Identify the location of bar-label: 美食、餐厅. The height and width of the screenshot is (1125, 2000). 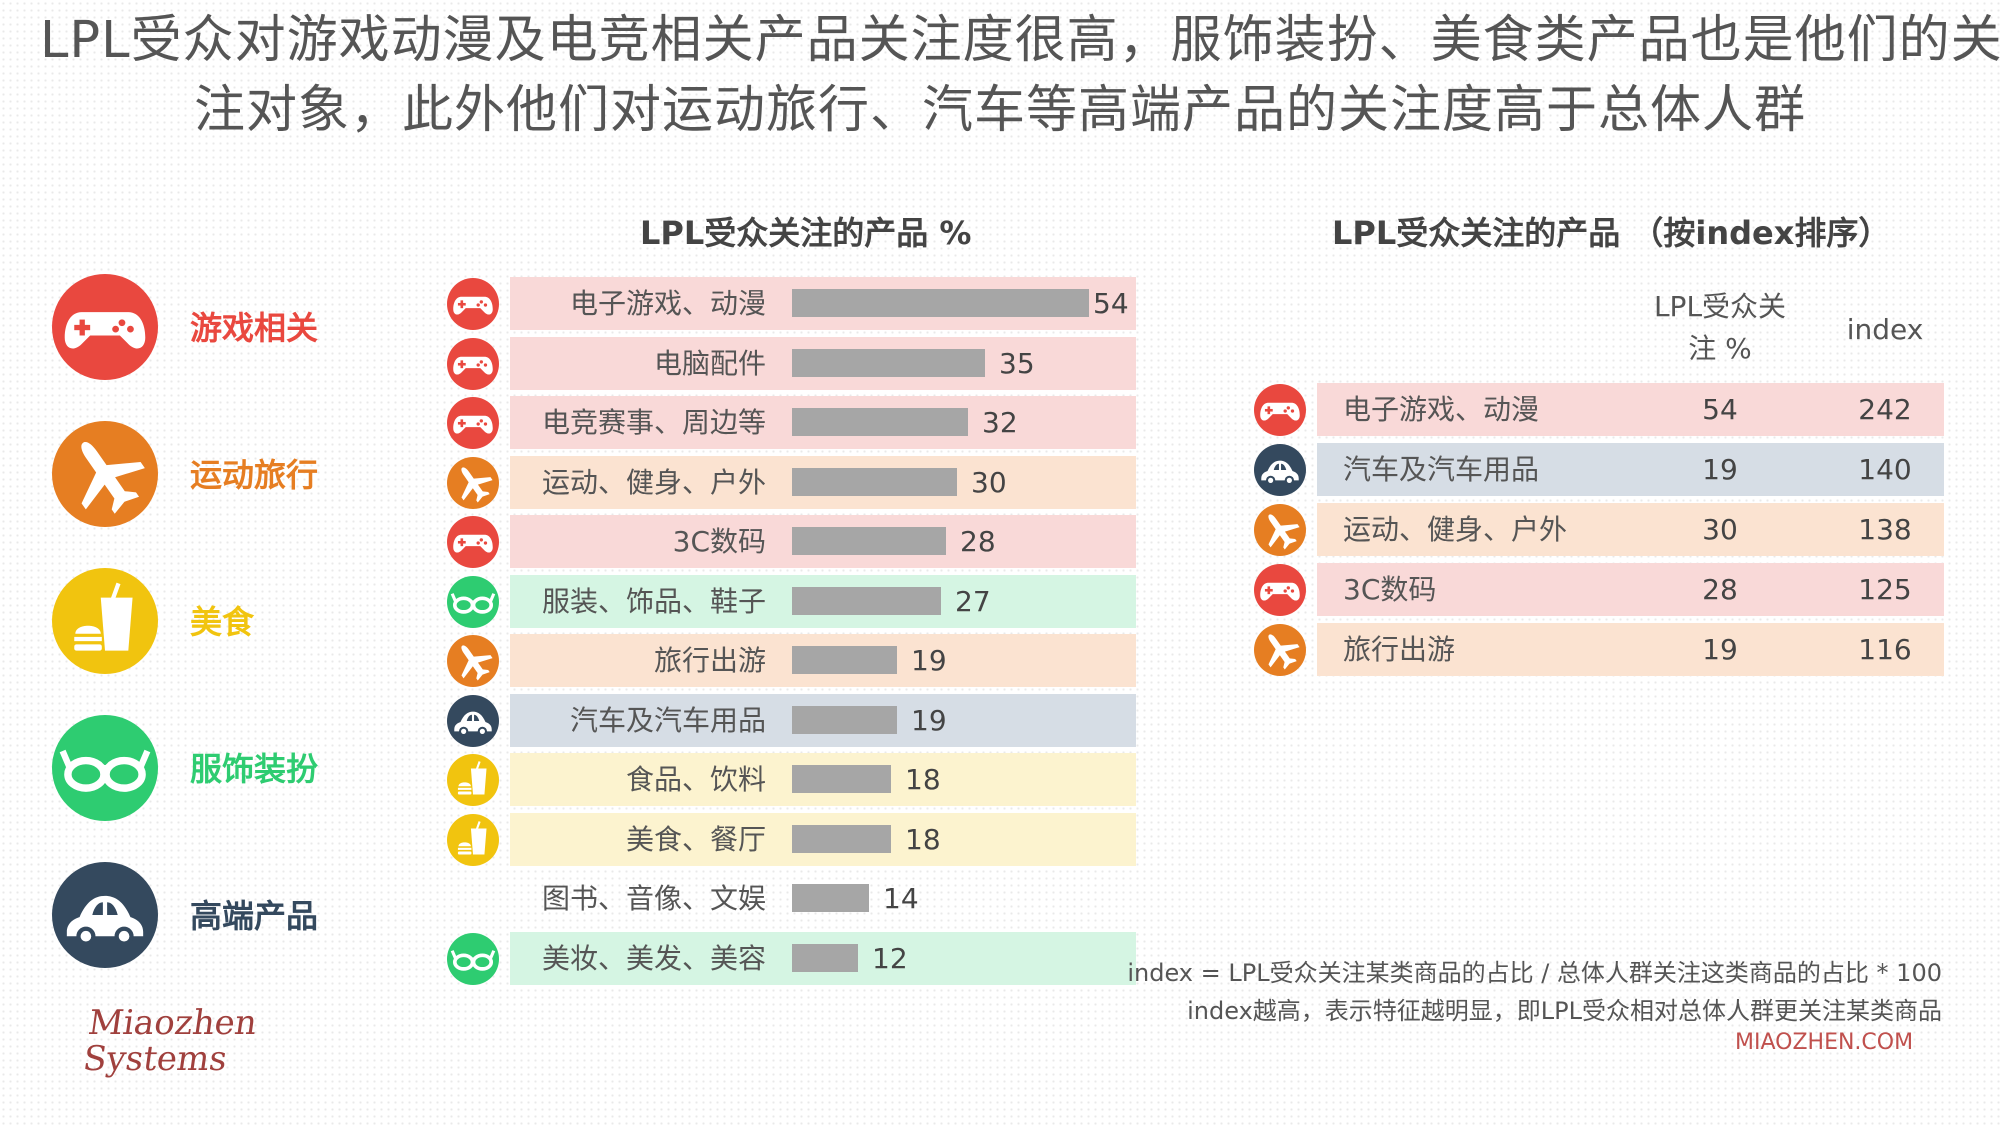
(695, 839).